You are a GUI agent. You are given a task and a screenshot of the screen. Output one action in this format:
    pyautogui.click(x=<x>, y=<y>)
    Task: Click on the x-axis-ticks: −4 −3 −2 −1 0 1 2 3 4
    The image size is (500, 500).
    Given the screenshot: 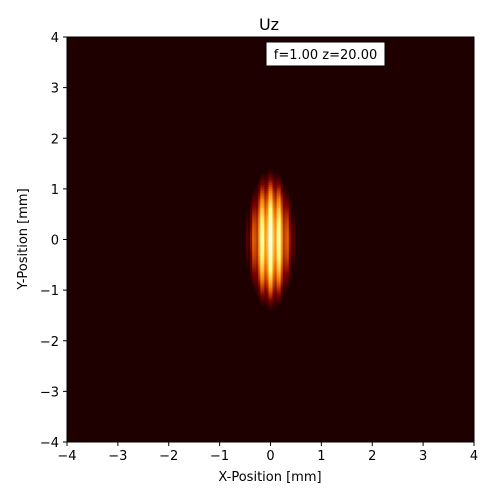 What is the action you would take?
    pyautogui.click(x=267, y=453)
    